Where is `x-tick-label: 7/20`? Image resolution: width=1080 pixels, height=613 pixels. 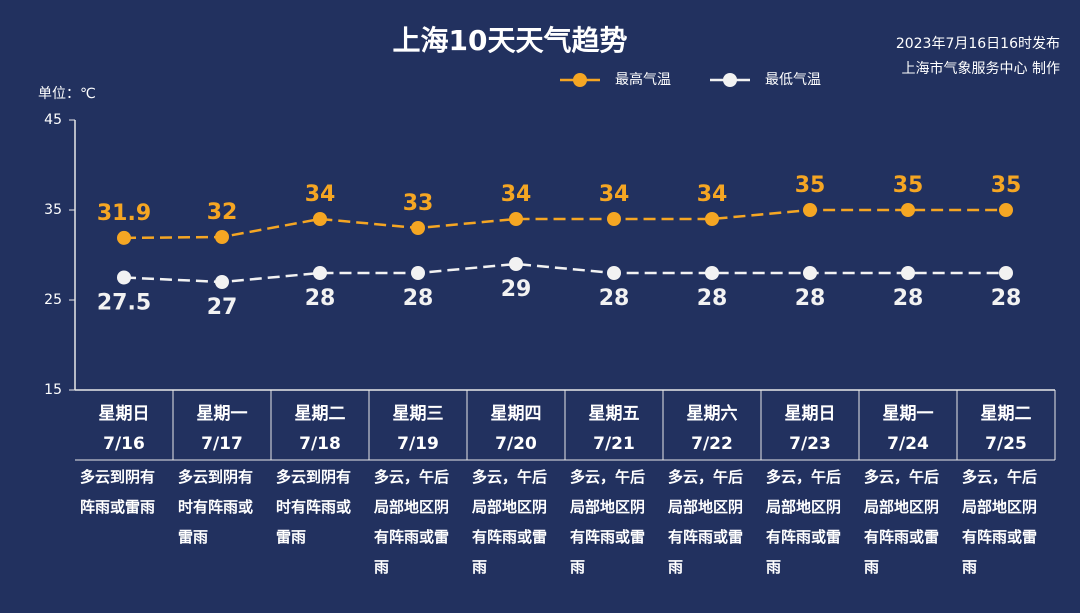 x-tick-label: 7/20 is located at coordinates (516, 444).